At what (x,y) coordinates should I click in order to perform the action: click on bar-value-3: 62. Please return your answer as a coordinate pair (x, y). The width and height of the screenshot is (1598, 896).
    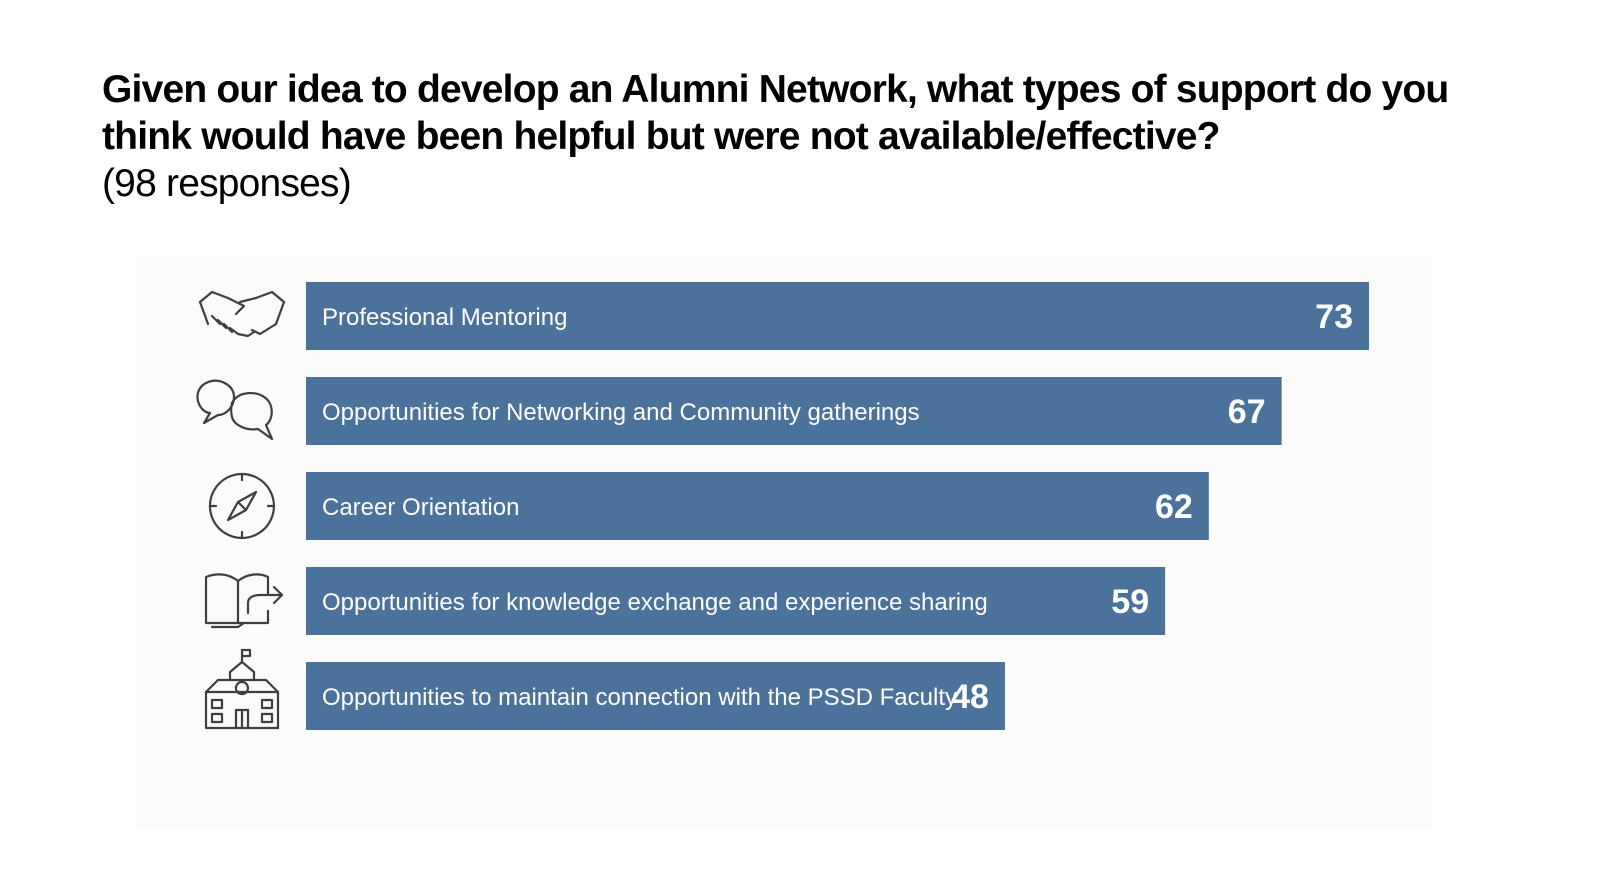
    Looking at the image, I should click on (1174, 507).